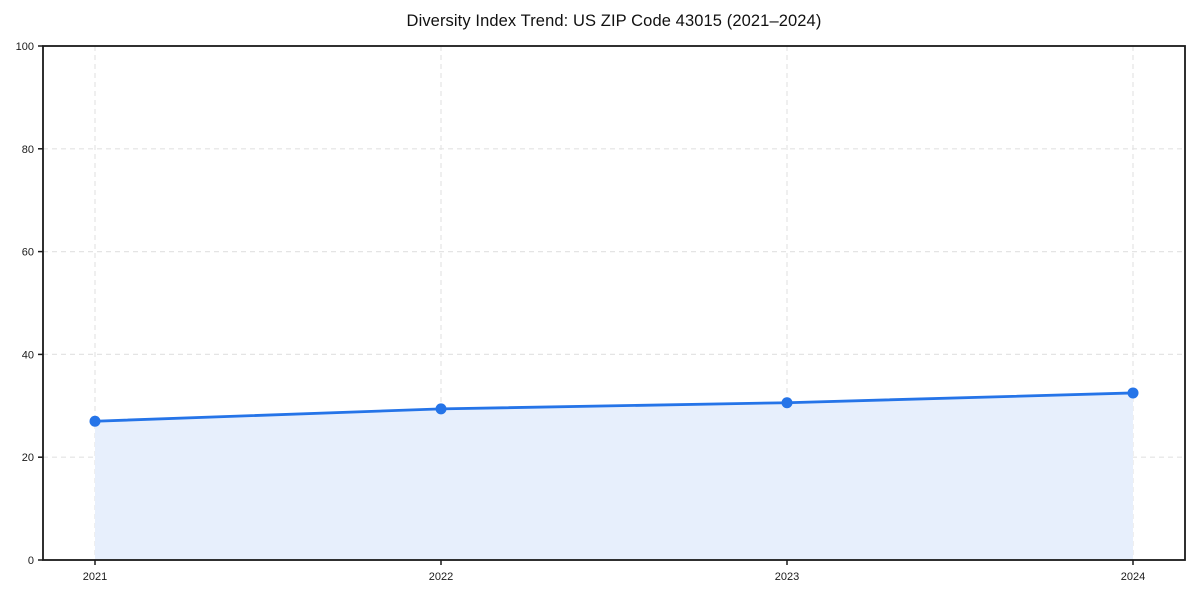 Image resolution: width=1200 pixels, height=600 pixels. Describe the element at coordinates (28, 253) in the screenshot. I see `y-tick-label: 60` at that location.